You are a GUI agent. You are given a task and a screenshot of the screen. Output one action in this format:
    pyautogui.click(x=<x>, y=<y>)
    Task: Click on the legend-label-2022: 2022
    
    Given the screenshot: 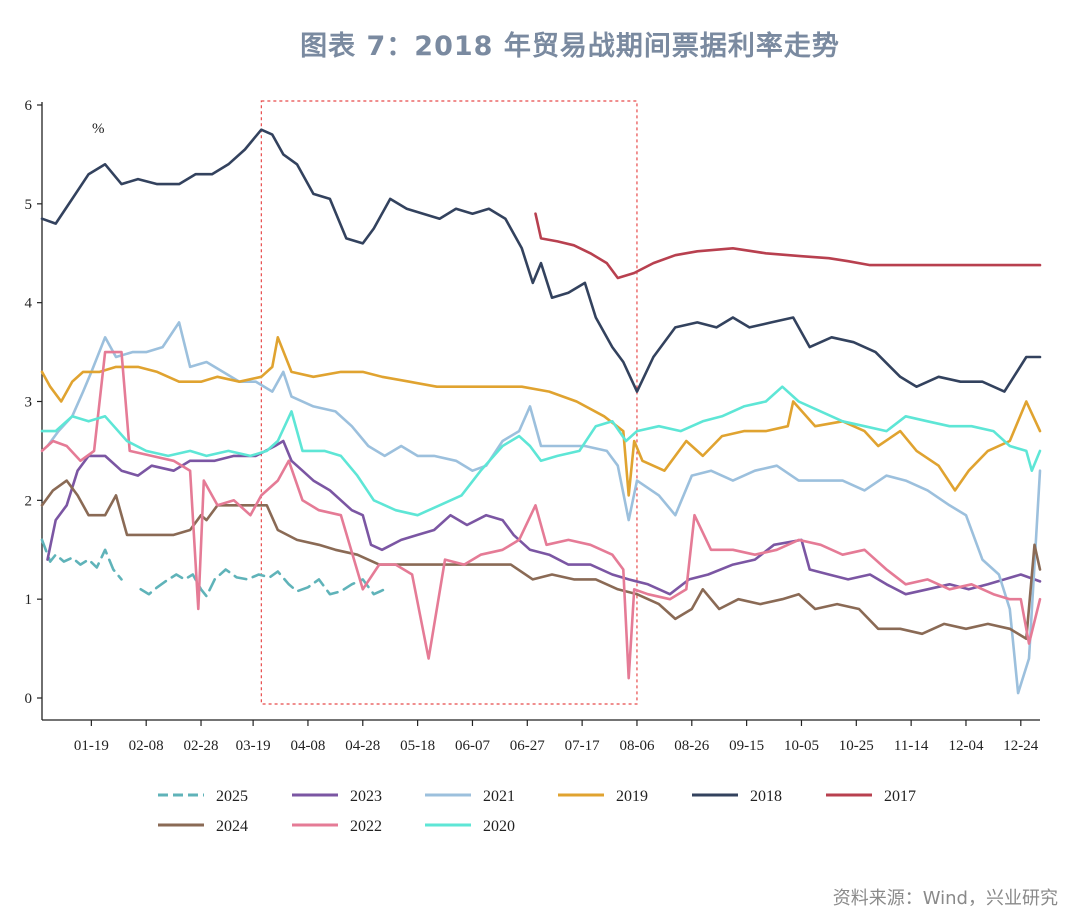 What is the action you would take?
    pyautogui.click(x=366, y=826)
    